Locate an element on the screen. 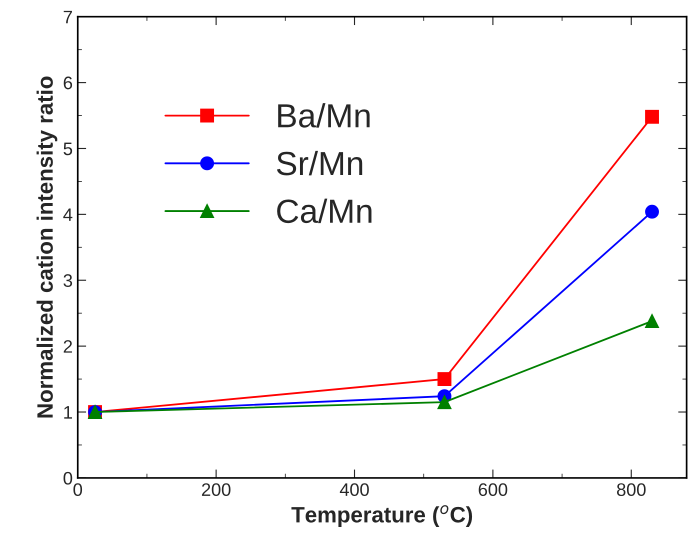 This screenshot has height=557, width=688. y-tick-label: 7 is located at coordinates (68, 17).